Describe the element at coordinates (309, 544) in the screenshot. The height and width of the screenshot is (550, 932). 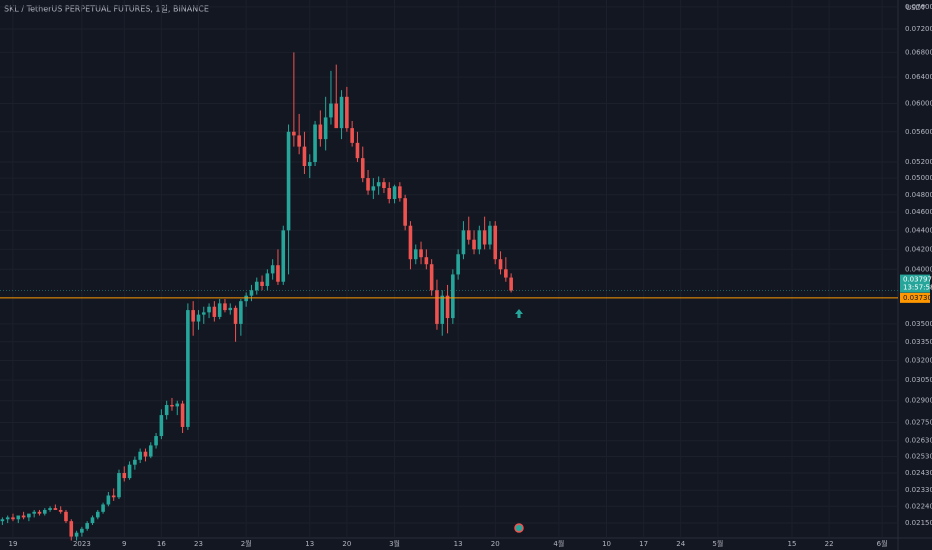
I see `x-tick-label: 13` at that location.